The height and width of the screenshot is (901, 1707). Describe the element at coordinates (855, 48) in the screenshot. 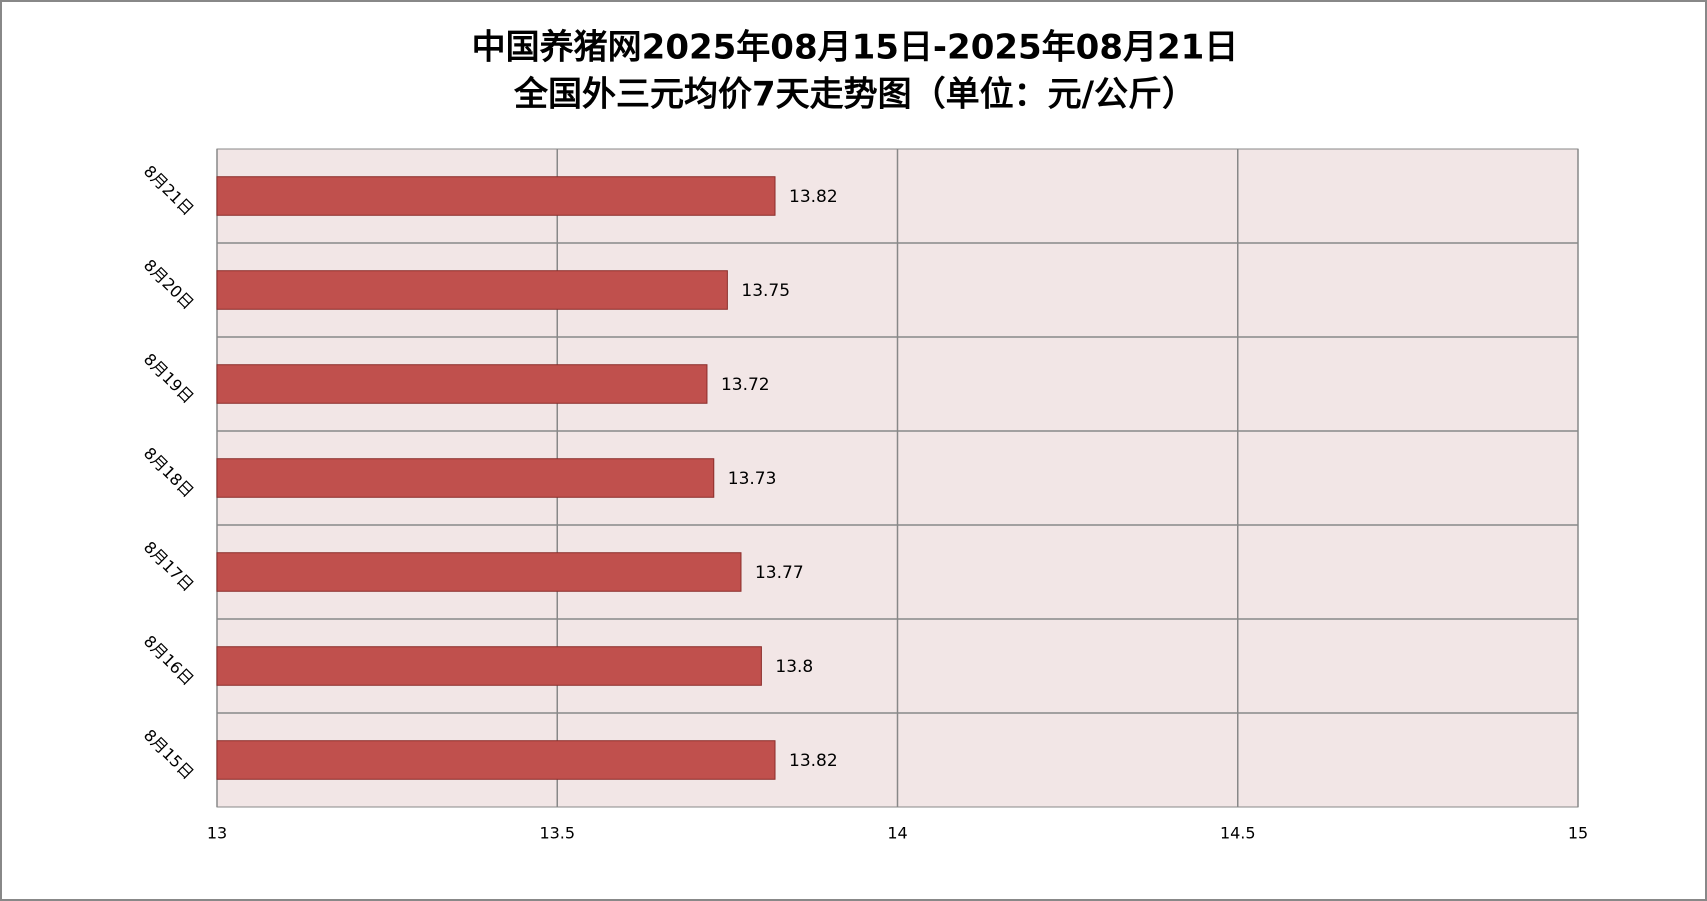

I see `chart-title: 中国养猪网2025年08月15日-2025年08月21日` at that location.